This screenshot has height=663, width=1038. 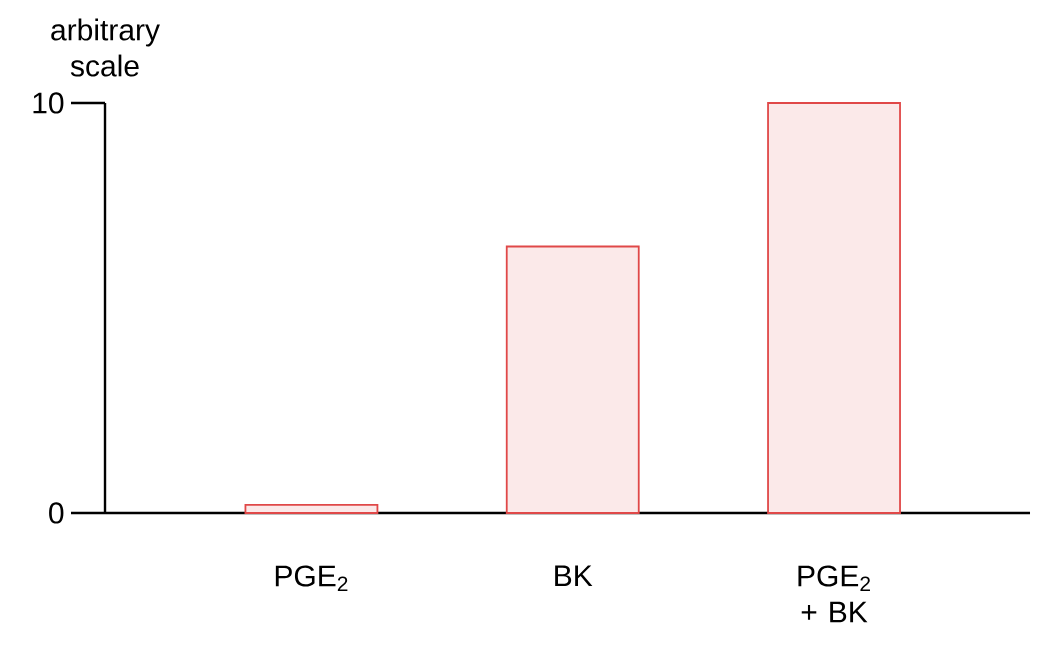 I want to click on x-tick-label: PGE$_{2}$, so click(x=311, y=578).